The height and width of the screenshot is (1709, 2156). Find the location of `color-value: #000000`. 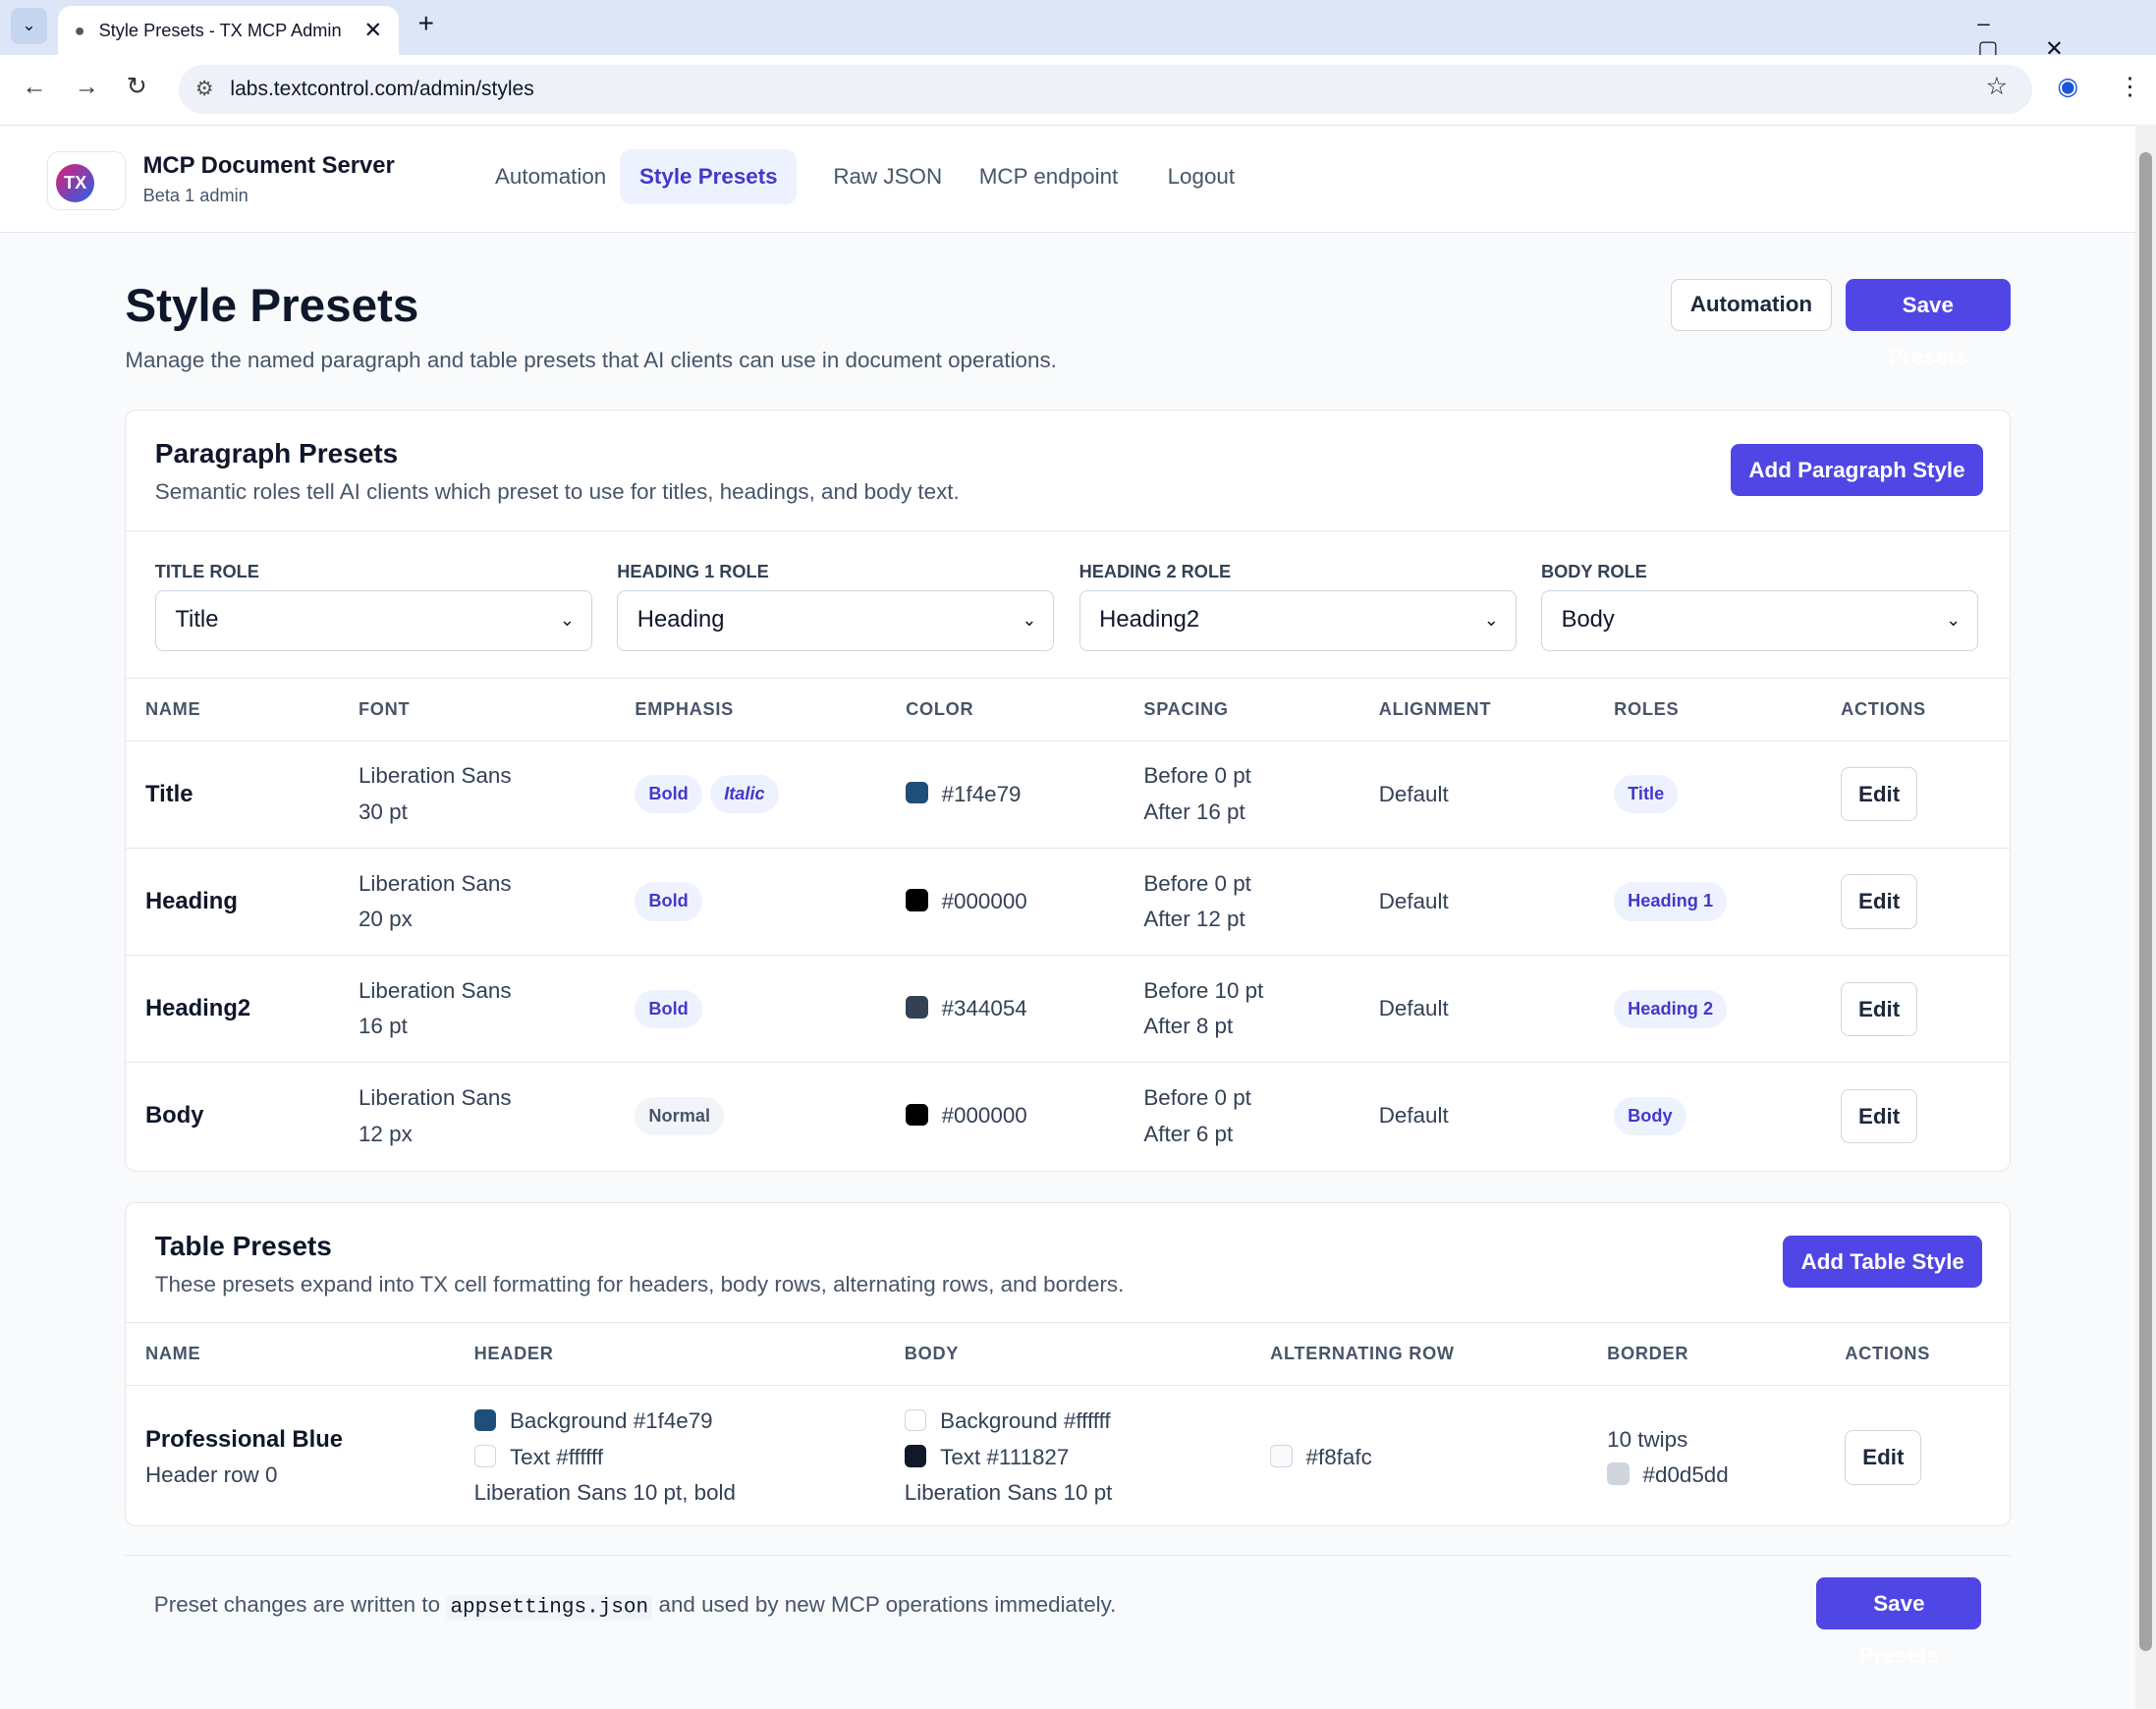

color-value: #000000 is located at coordinates (984, 900).